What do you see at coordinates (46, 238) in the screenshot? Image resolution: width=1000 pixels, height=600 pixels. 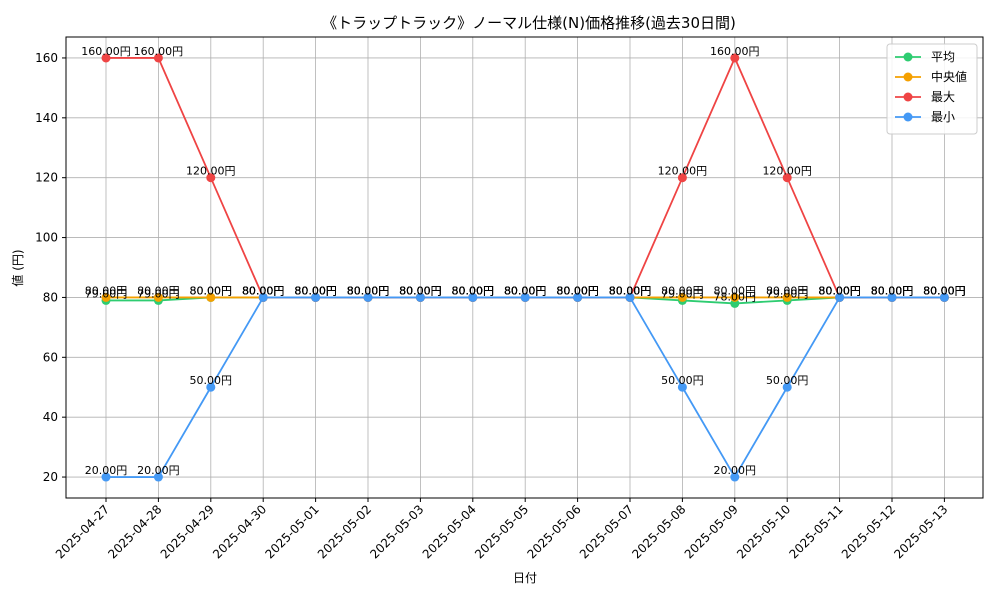 I see `y-tick-label: 100` at bounding box center [46, 238].